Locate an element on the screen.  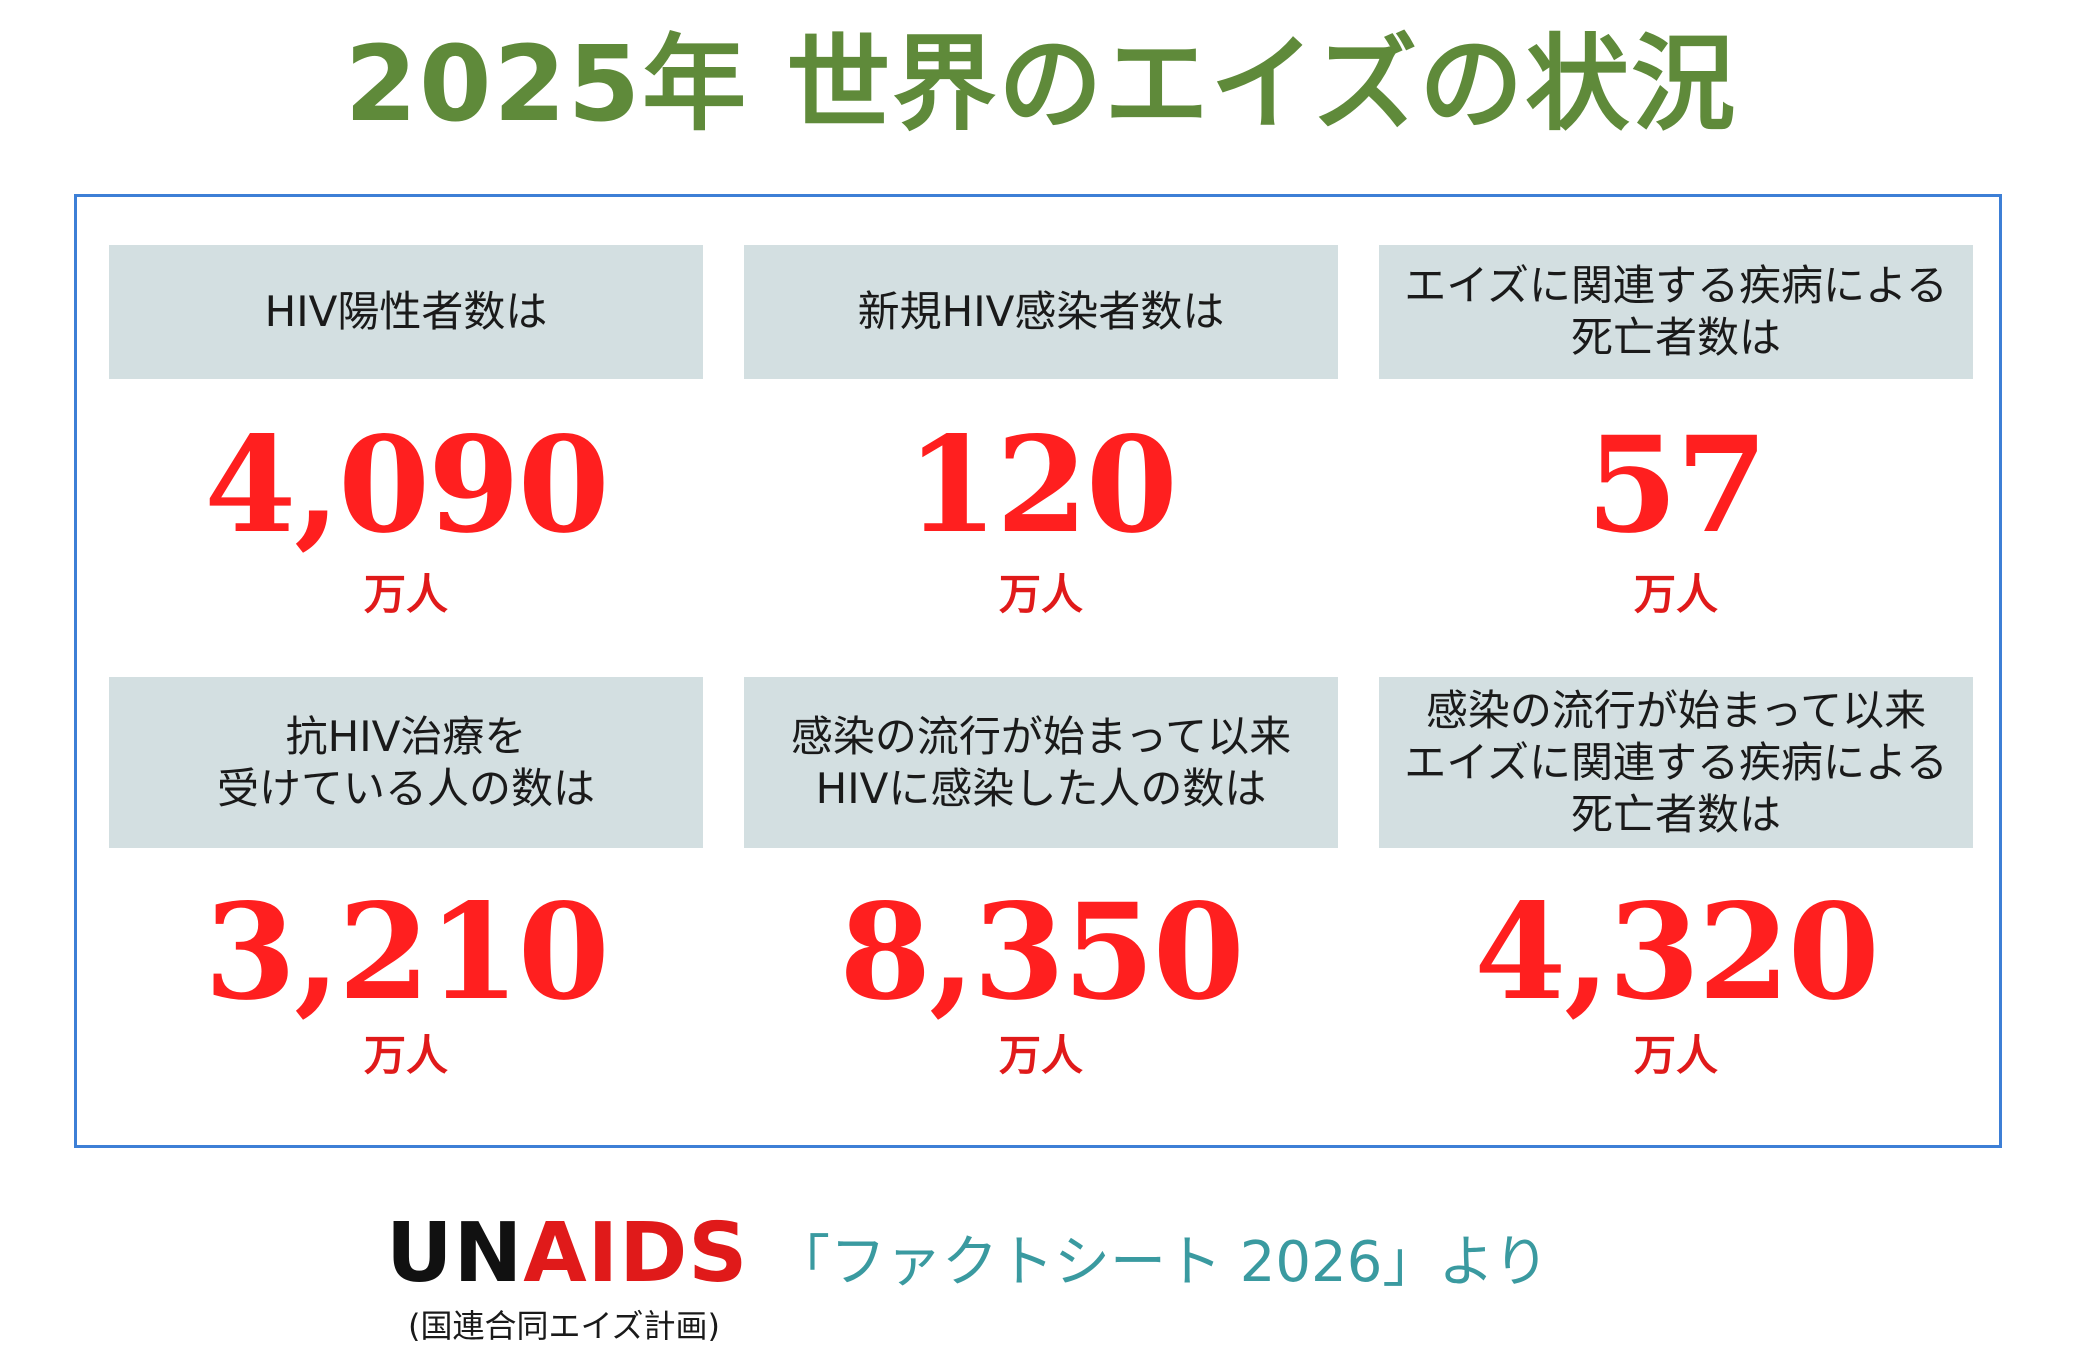
unaids-logo: UNAIDS is located at coordinates (566, 1253).